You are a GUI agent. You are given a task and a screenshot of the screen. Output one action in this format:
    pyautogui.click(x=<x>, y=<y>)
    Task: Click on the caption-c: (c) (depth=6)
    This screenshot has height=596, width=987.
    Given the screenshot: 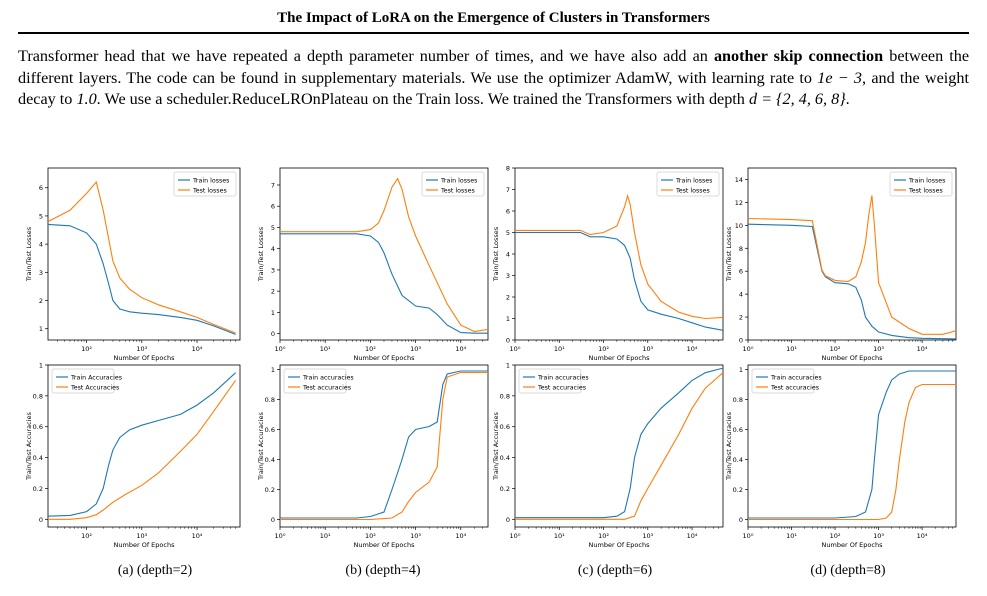 What is the action you would take?
    pyautogui.click(x=615, y=570)
    